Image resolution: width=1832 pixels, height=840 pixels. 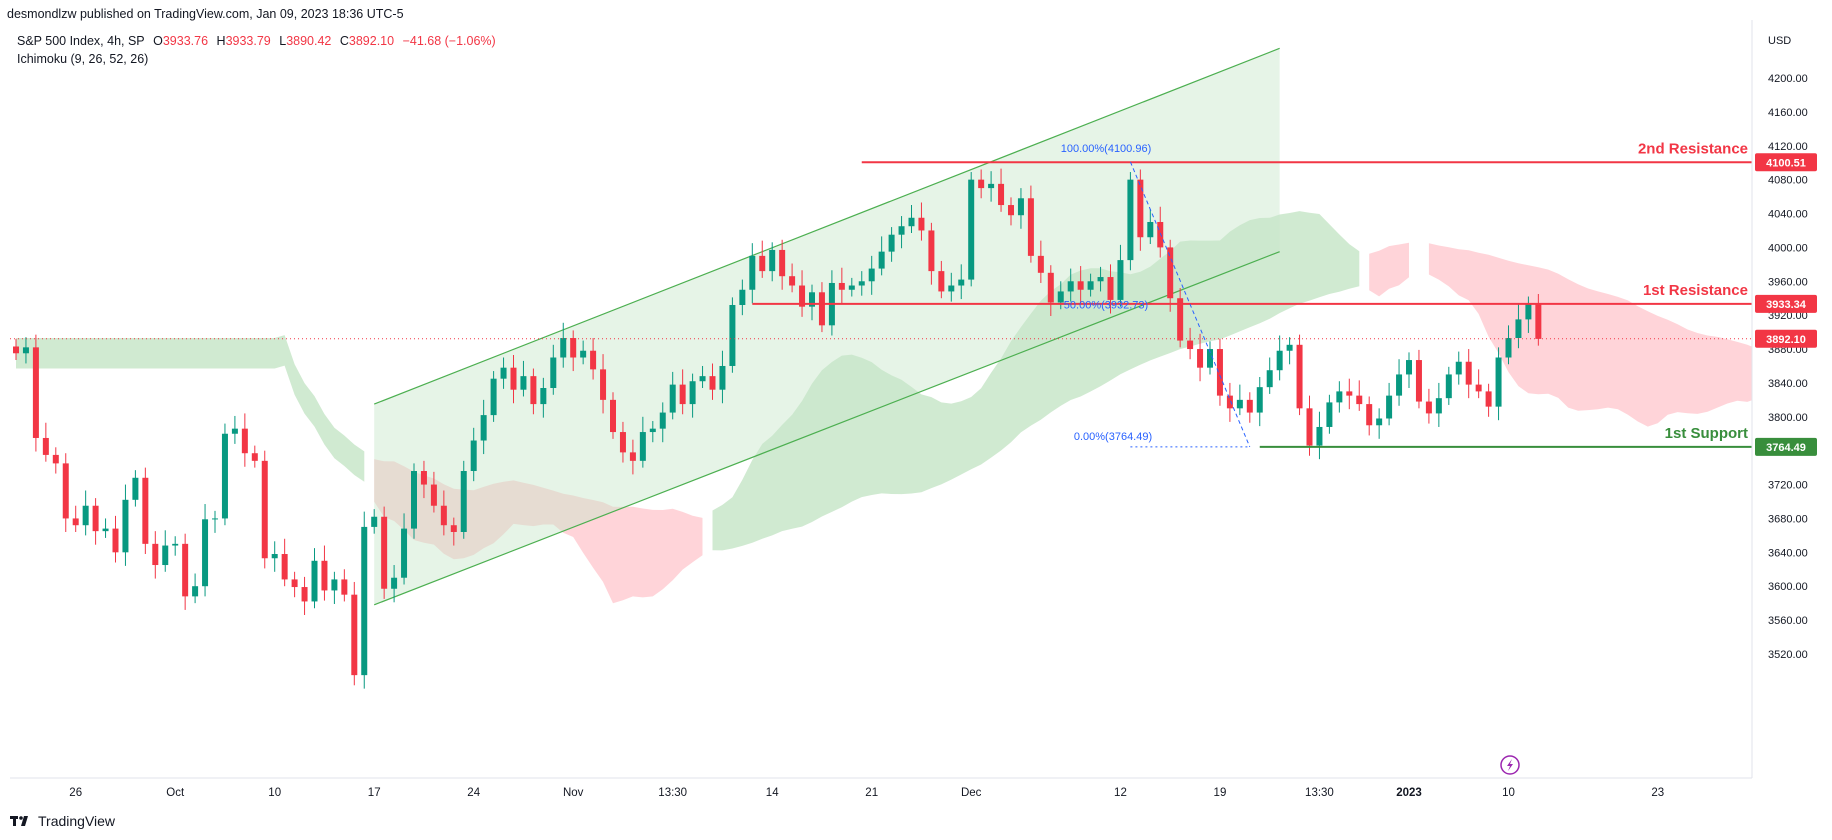 What do you see at coordinates (971, 793) in the screenshot?
I see `time-tick-label: Dec` at bounding box center [971, 793].